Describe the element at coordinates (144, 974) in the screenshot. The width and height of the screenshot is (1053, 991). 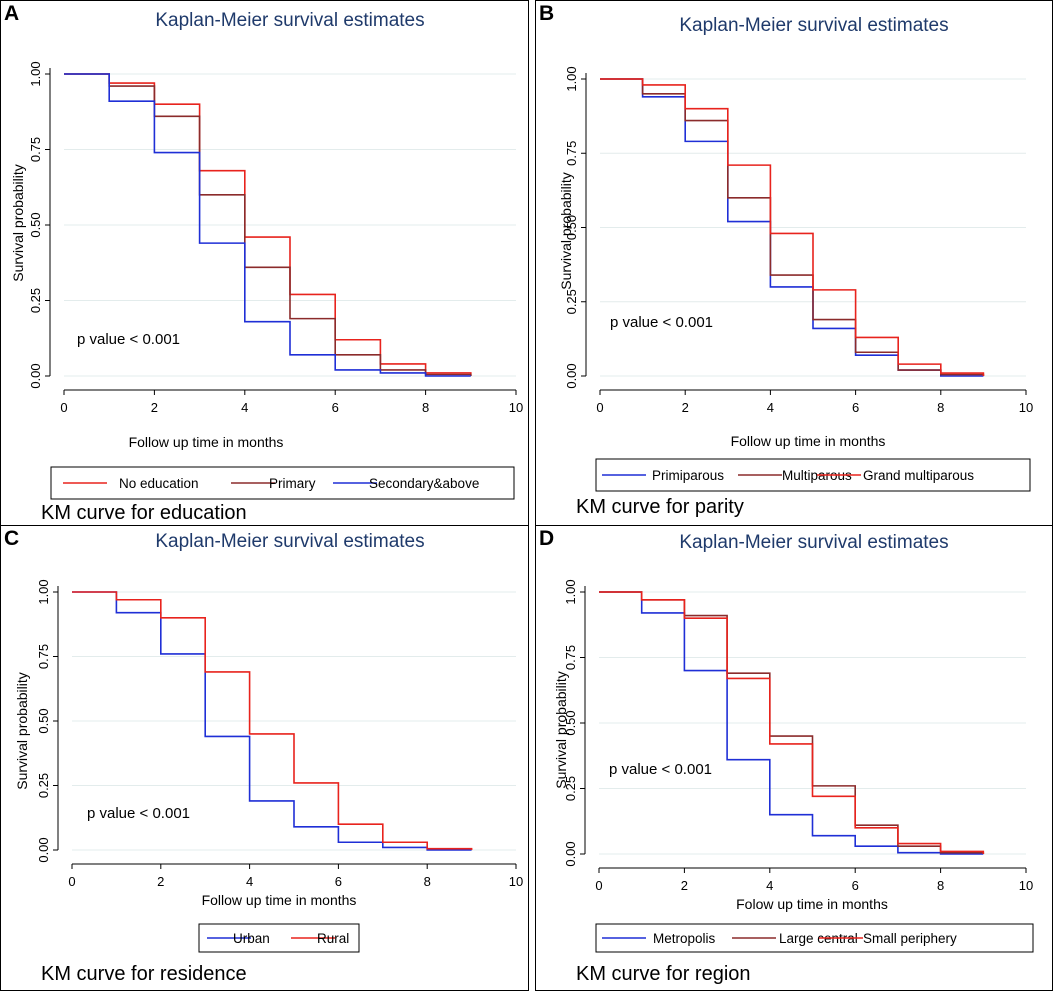
I see `panel-caption: KM curve for residence` at that location.